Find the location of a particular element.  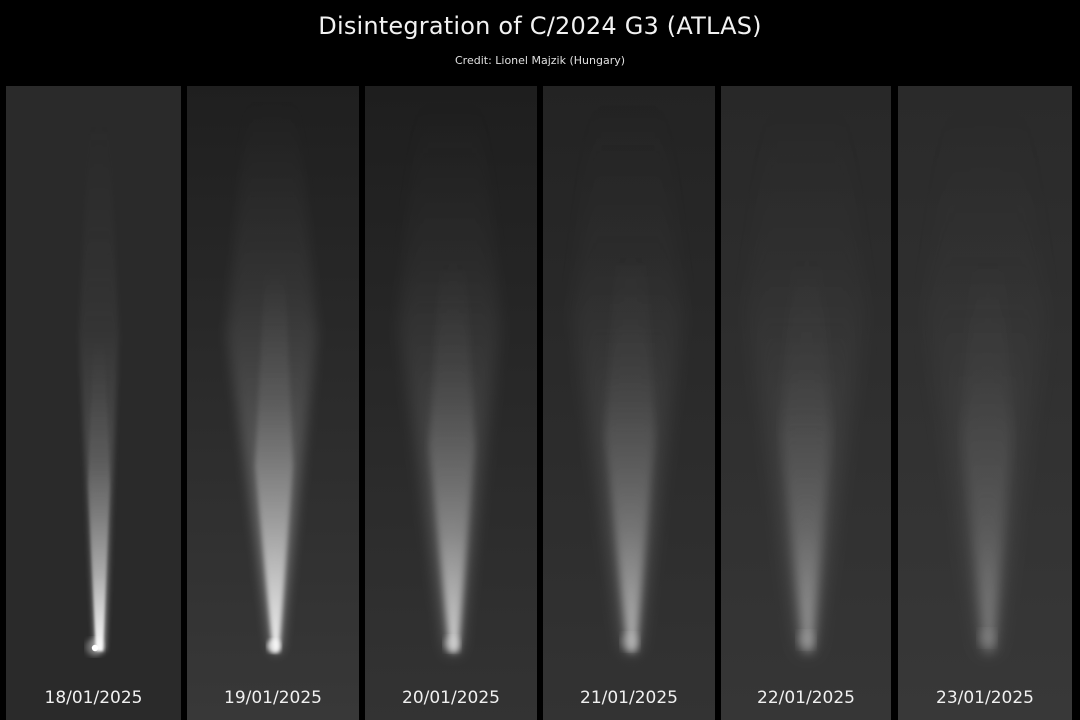

comet-panel-22-01: 22/01/2025 is located at coordinates (806, 403).